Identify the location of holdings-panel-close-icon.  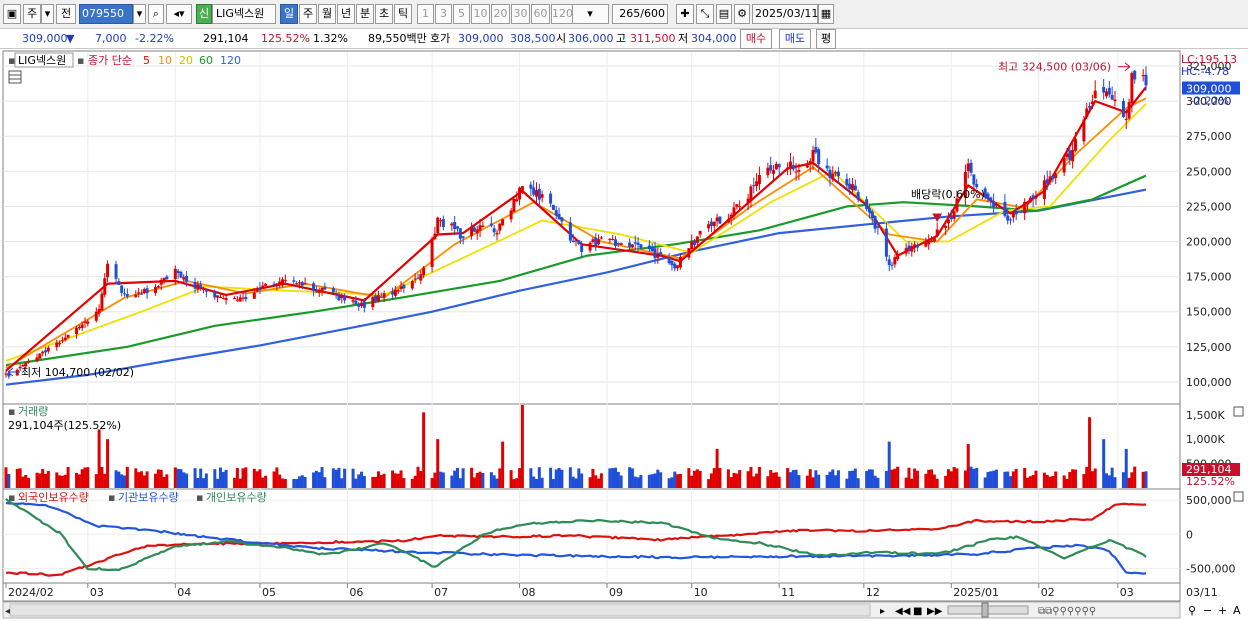
(1238, 496).